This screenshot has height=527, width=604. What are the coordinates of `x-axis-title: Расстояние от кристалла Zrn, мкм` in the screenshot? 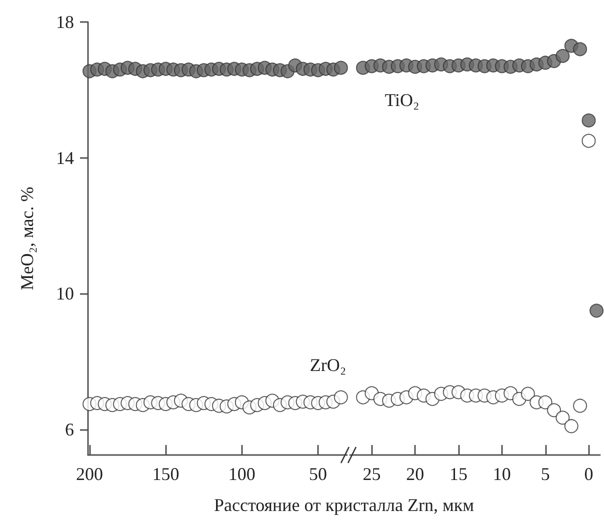 It's located at (344, 505).